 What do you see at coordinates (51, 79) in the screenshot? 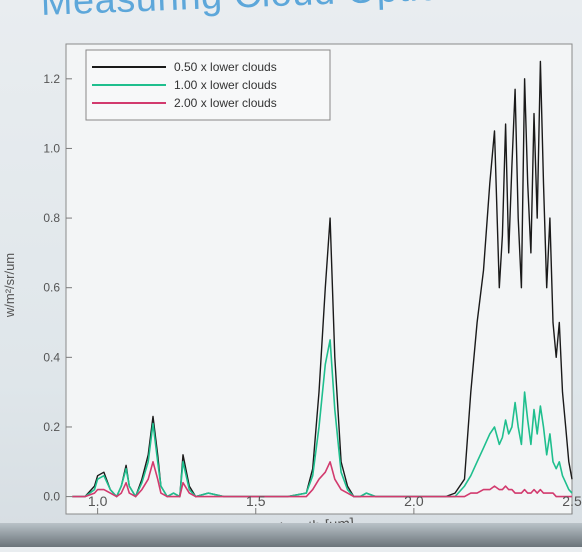
I see `y-tick-label: 1.2` at bounding box center [51, 79].